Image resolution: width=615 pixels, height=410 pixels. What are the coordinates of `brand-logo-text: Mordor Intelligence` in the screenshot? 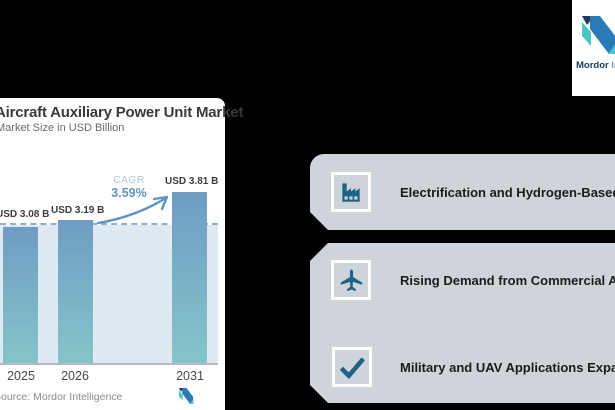 It's located at (595, 65).